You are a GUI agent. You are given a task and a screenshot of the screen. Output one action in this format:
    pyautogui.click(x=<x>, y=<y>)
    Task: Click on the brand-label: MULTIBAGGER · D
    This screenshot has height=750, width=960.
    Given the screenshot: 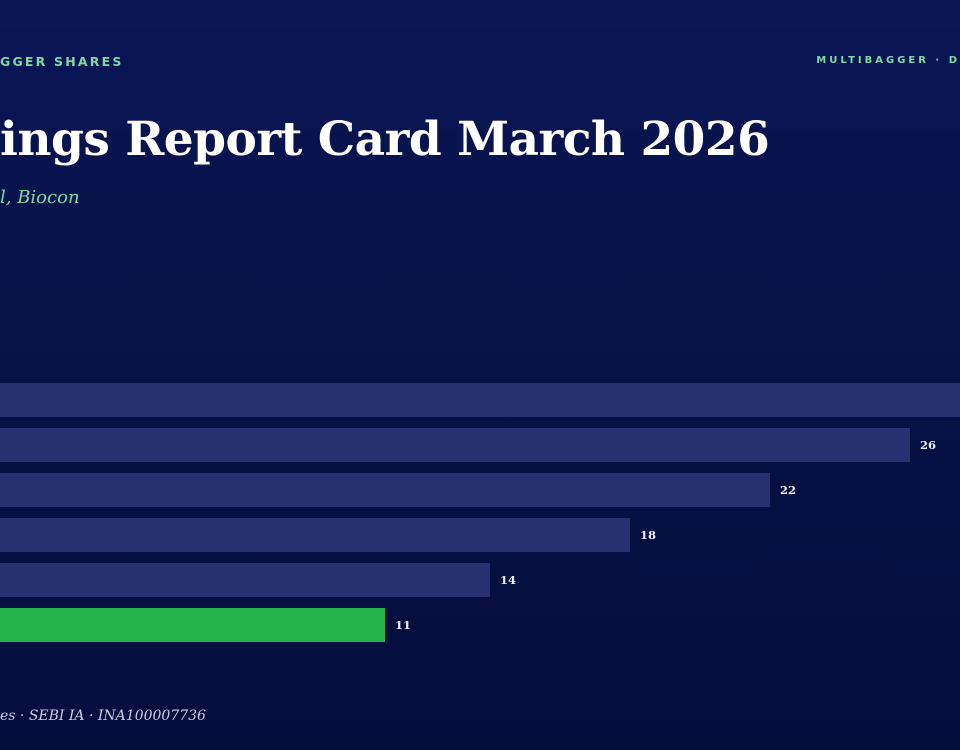 What is the action you would take?
    pyautogui.click(x=888, y=60)
    